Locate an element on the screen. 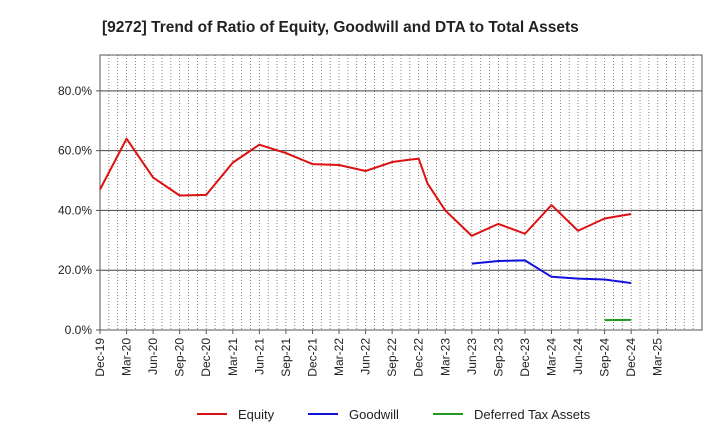 This screenshot has height=440, width=720. x-tick-label: Sep-23 is located at coordinates (498, 357).